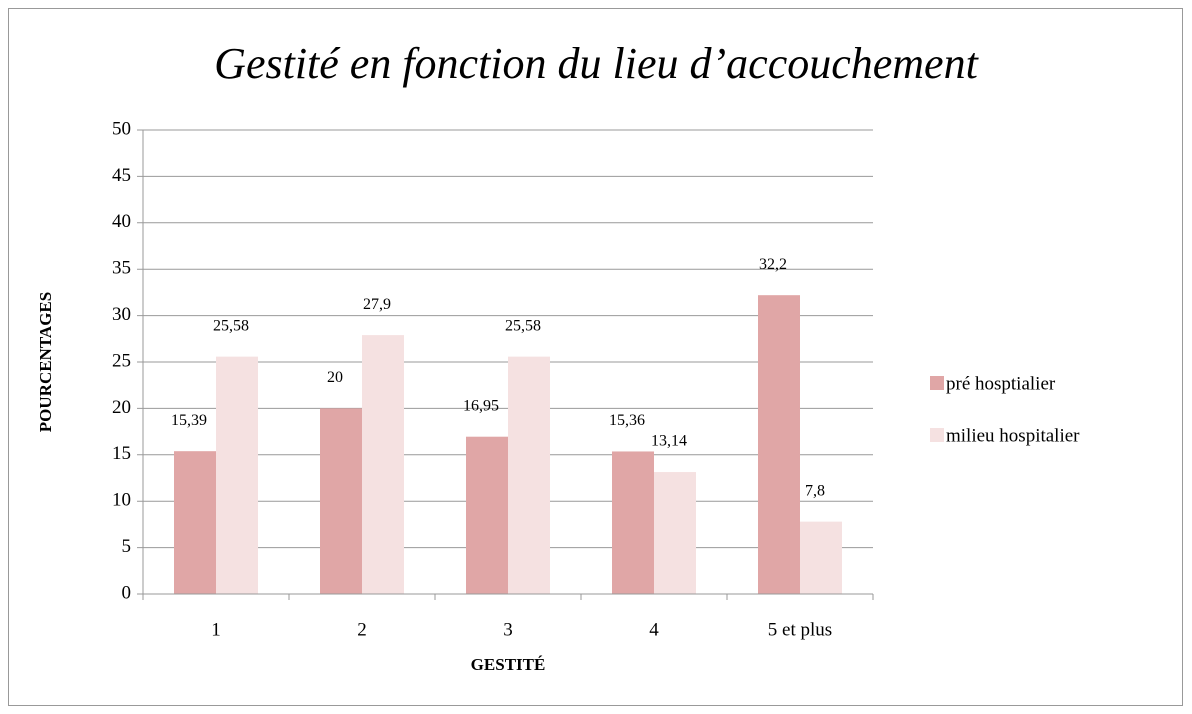  Describe the element at coordinates (377, 304) in the screenshot. I see `value-label: 27,9` at that location.